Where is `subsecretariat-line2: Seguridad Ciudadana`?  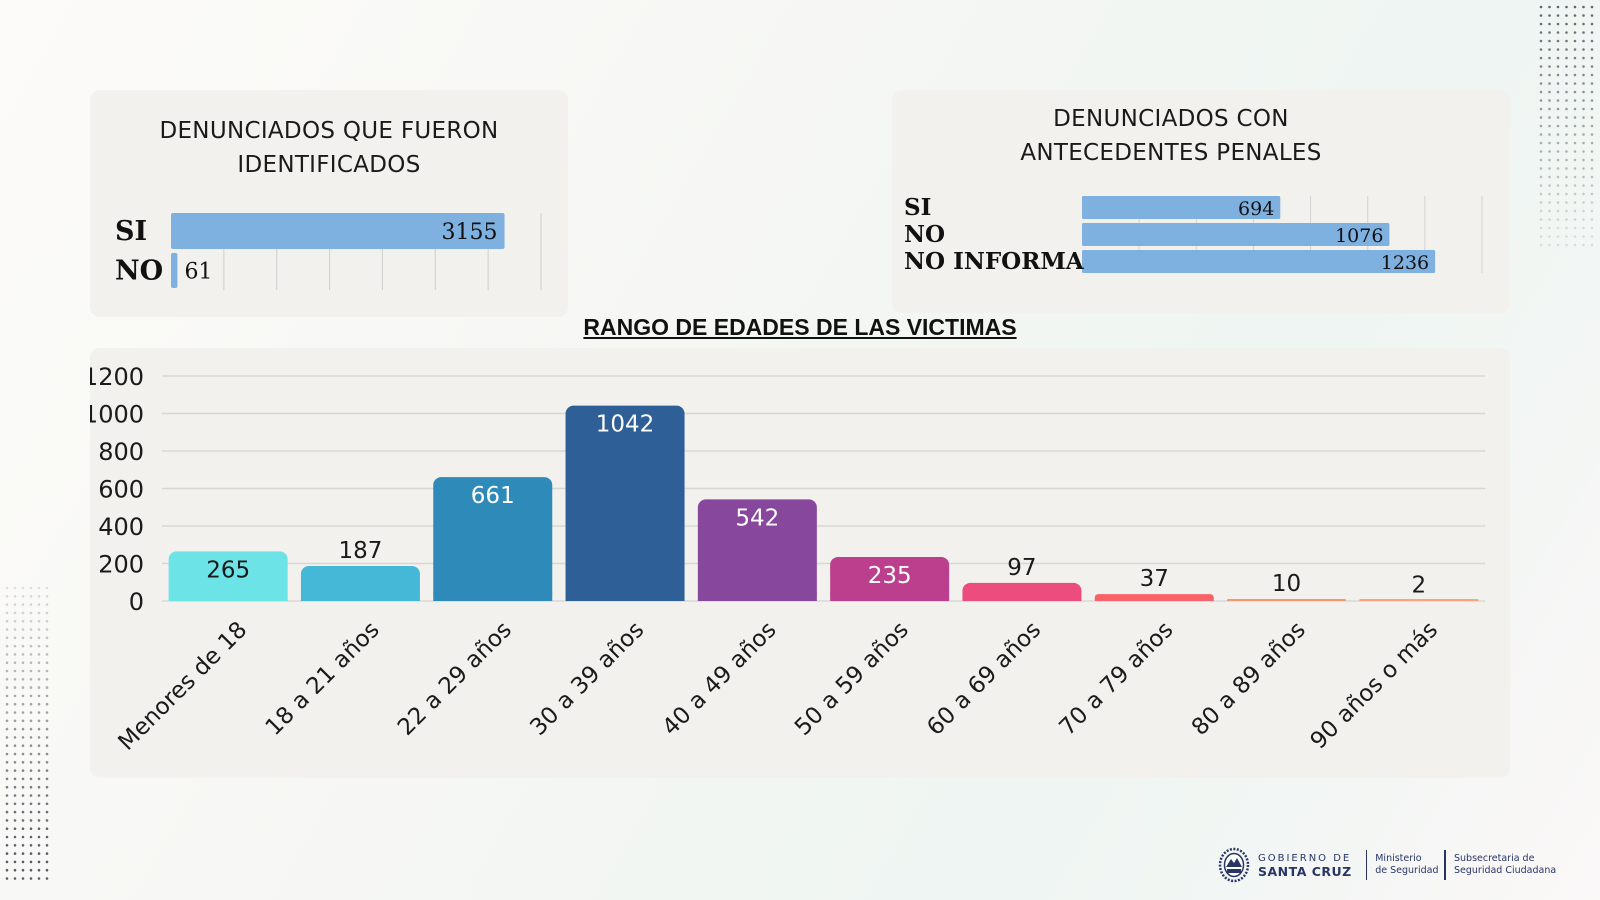
subsecretariat-line2: Seguridad Ciudadana is located at coordinates (1505, 870).